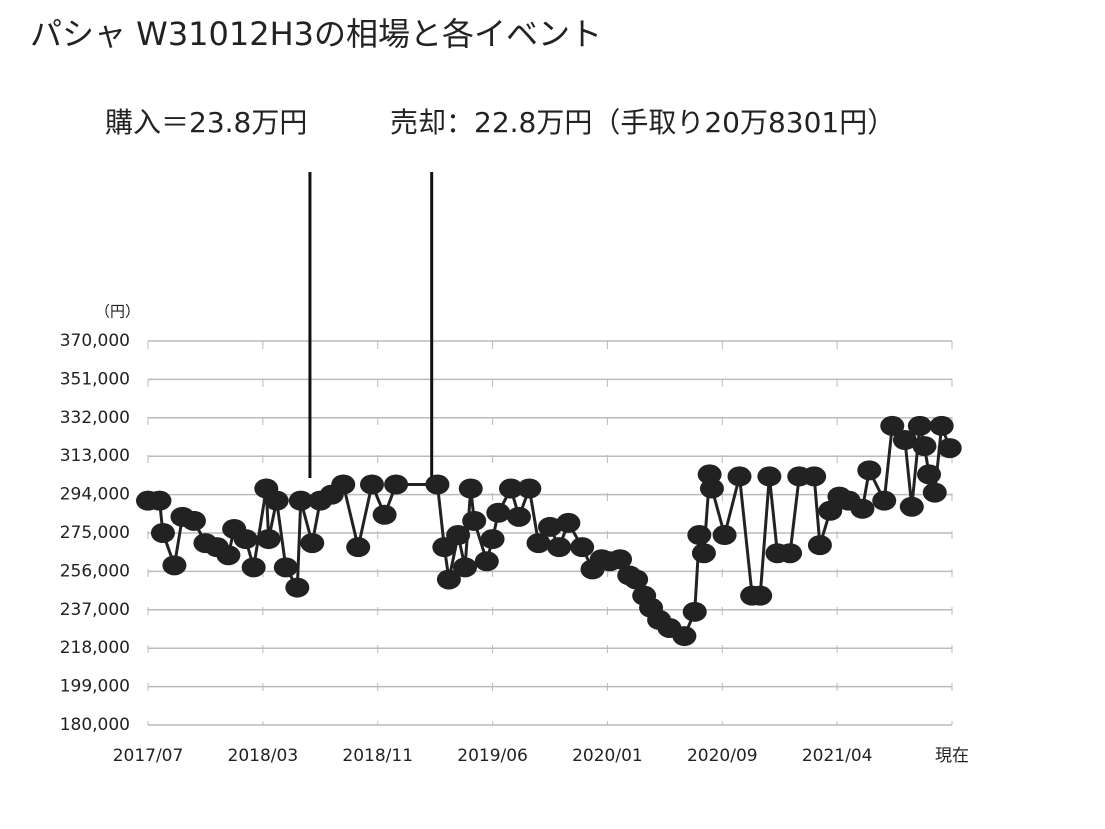 Image resolution: width=1105 pixels, height=829 pixels. Describe the element at coordinates (95, 610) in the screenshot. I see `y-tick-label: 237,000` at that location.